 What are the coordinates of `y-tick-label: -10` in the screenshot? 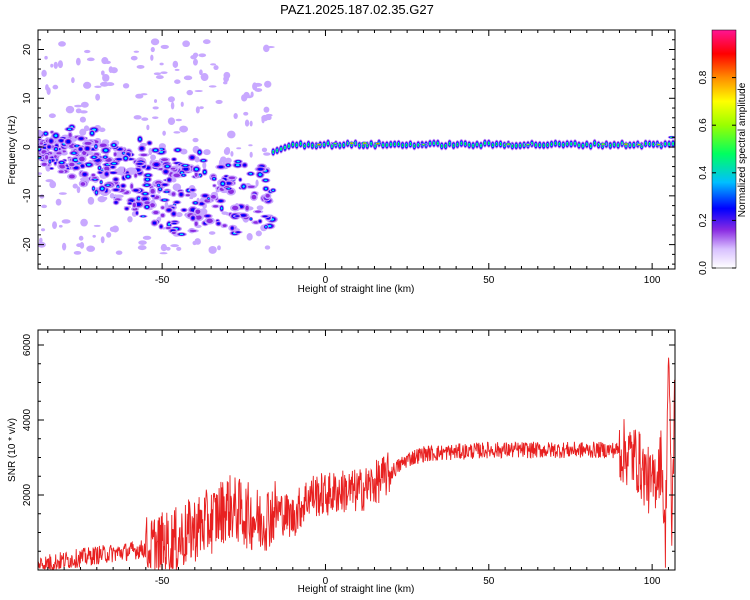 It's located at (27, 195).